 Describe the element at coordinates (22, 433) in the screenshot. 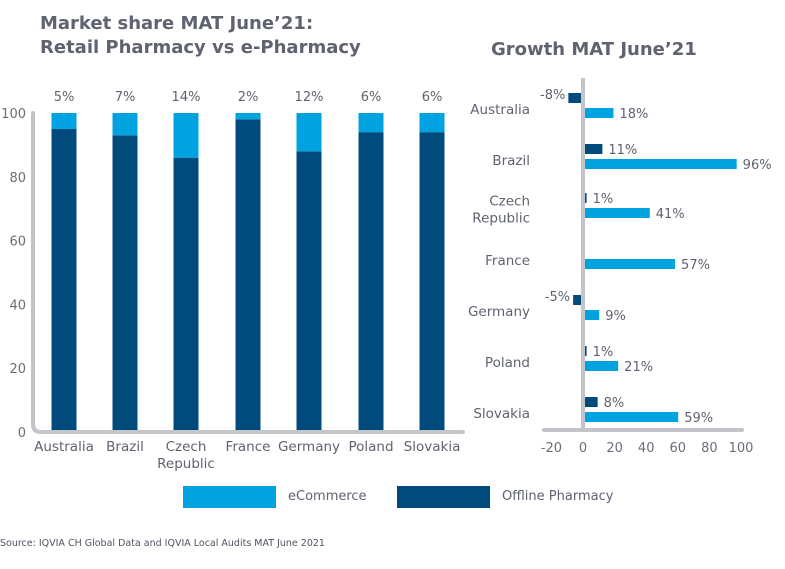

I see `y-tick-label: 0` at that location.